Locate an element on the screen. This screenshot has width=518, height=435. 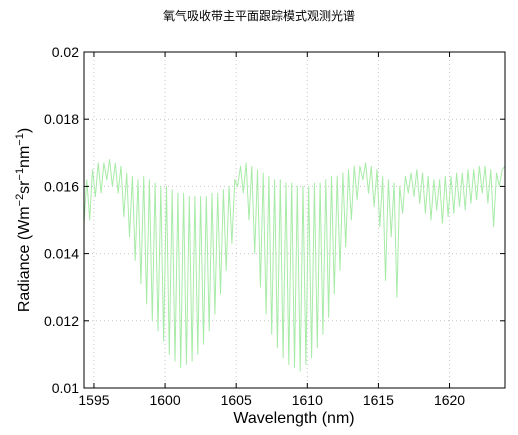
x-tick-label: 1595 is located at coordinates (93, 400).